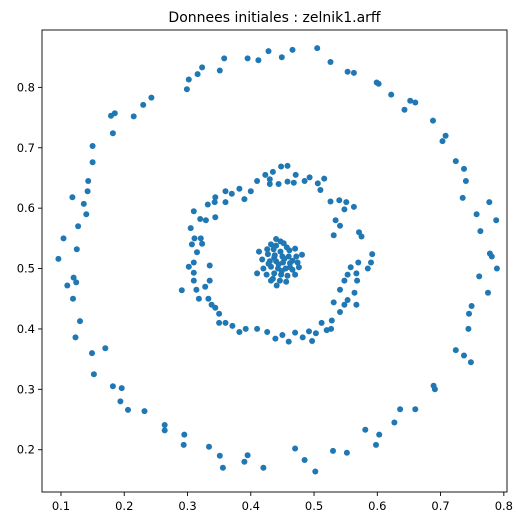 The width and height of the screenshot is (516, 526). I want to click on x-tick-label: 0.3, so click(187, 506).